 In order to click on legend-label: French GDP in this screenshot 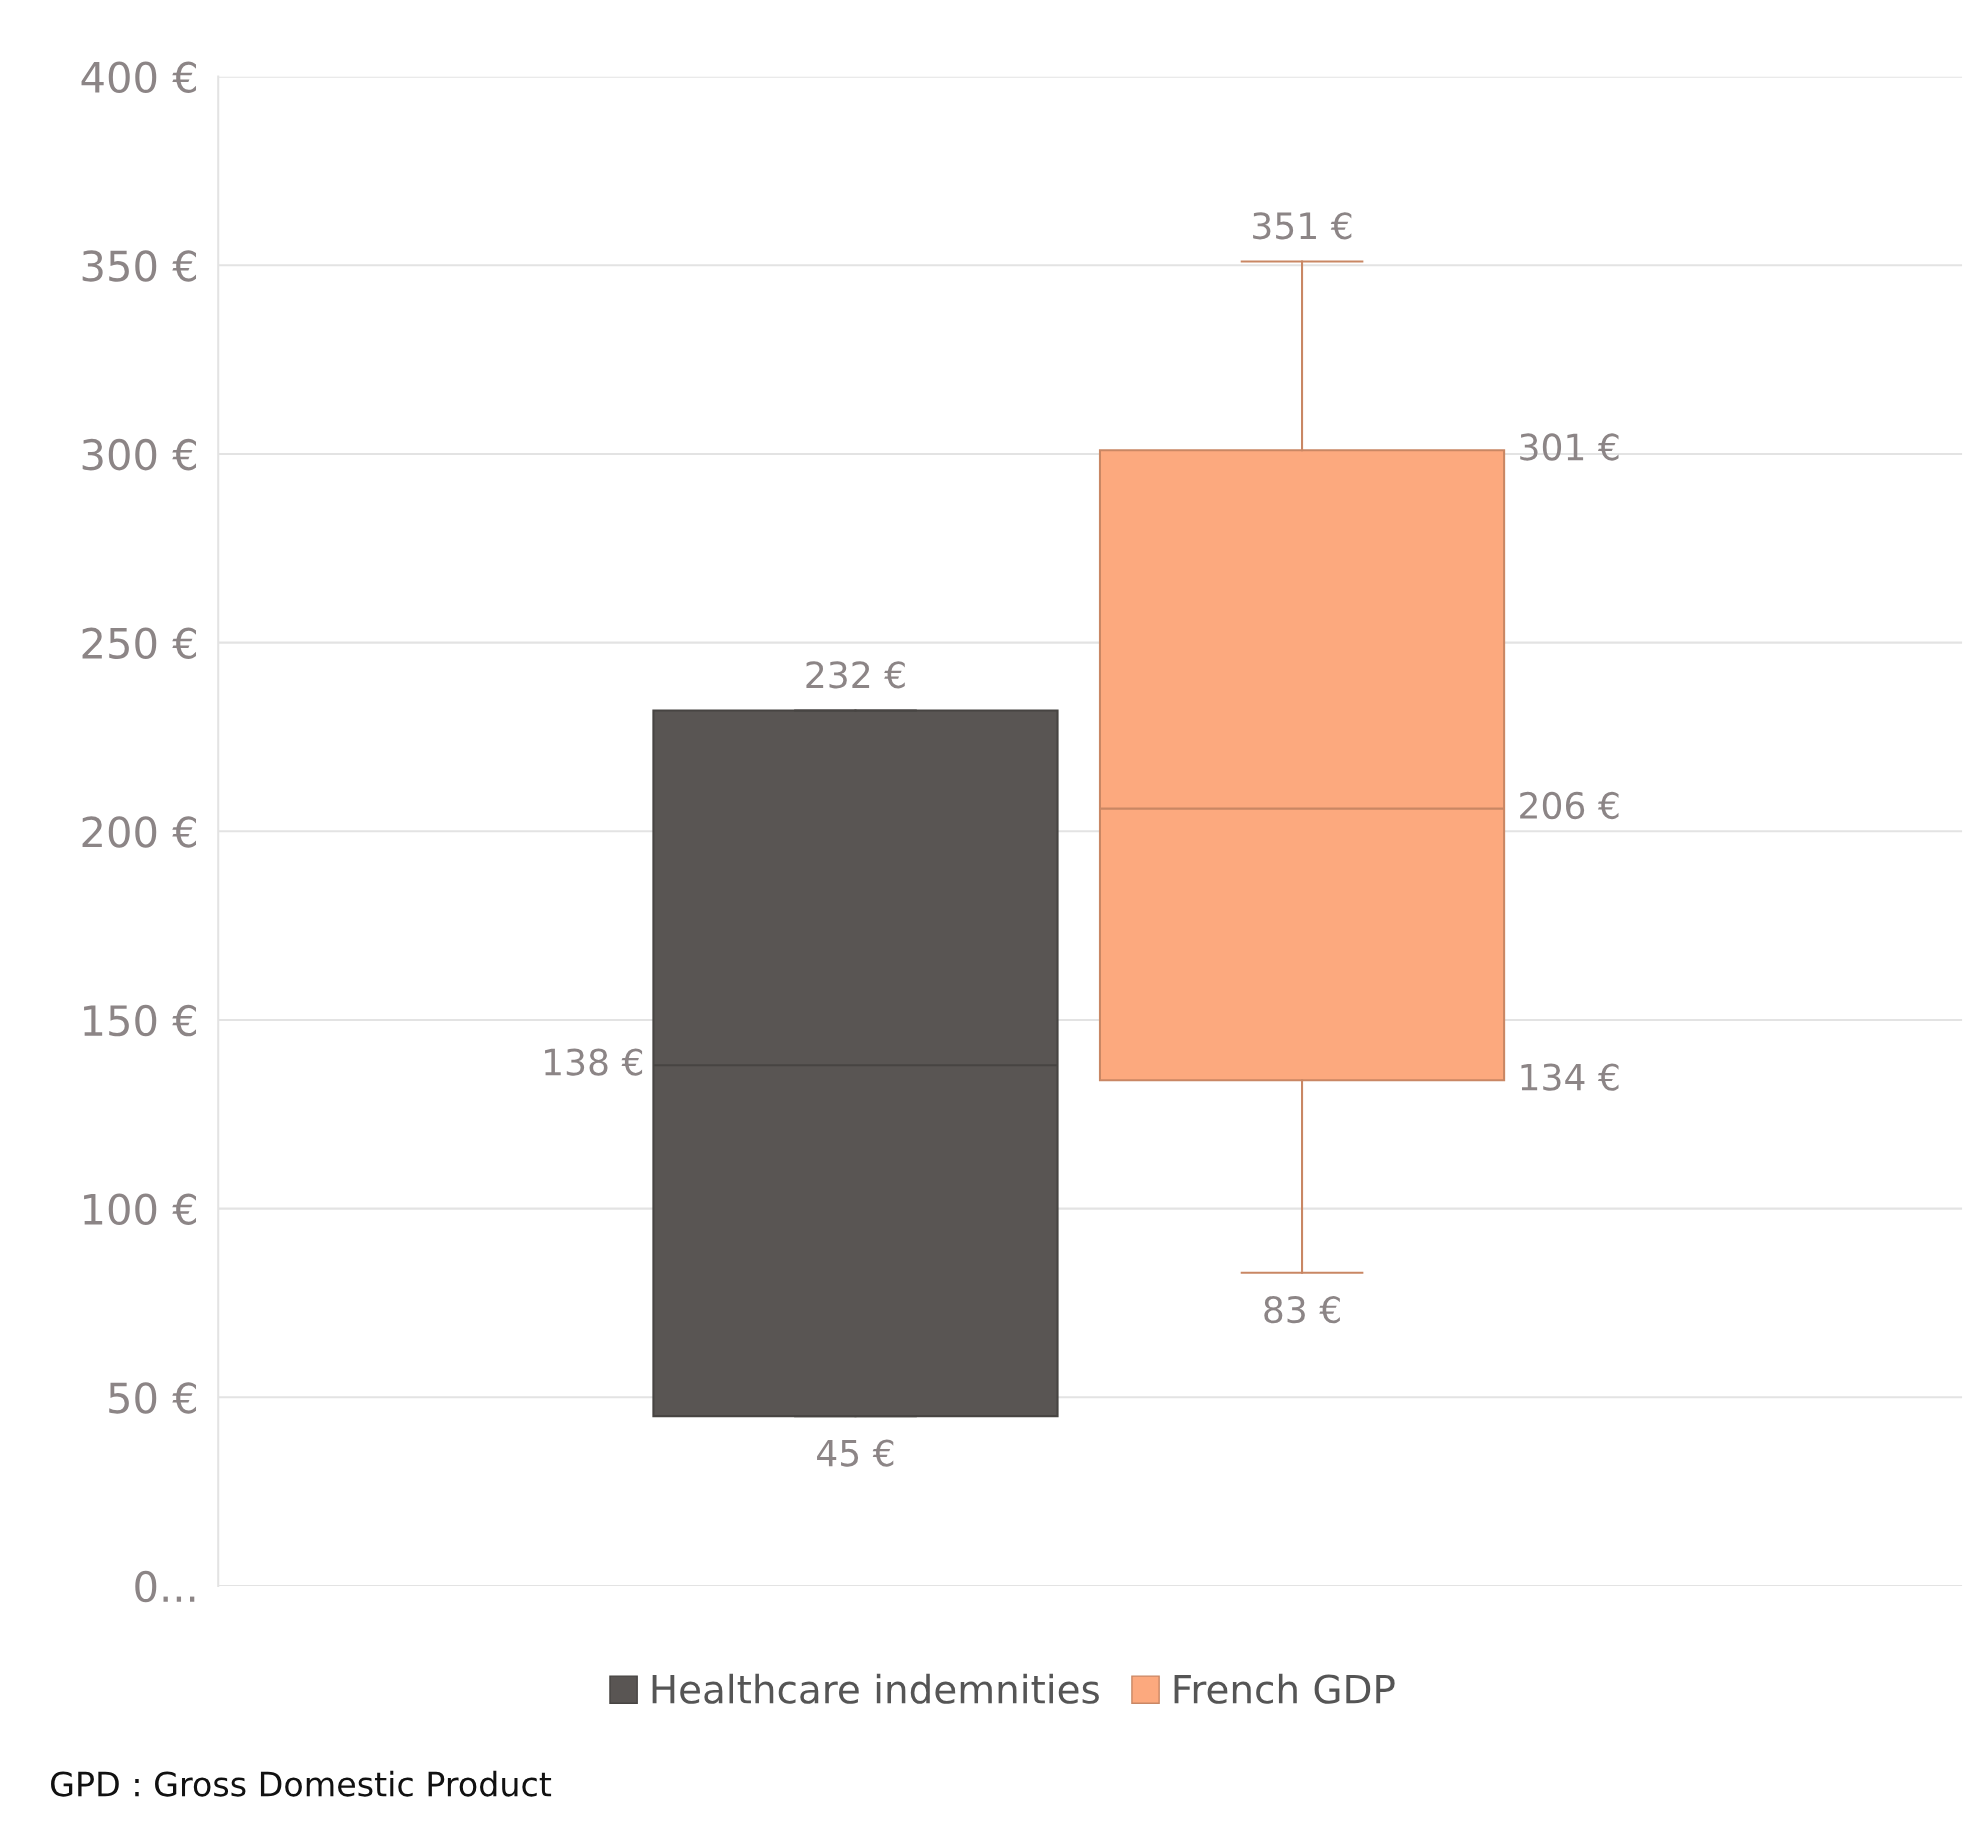, I will do `click(1284, 1688)`.